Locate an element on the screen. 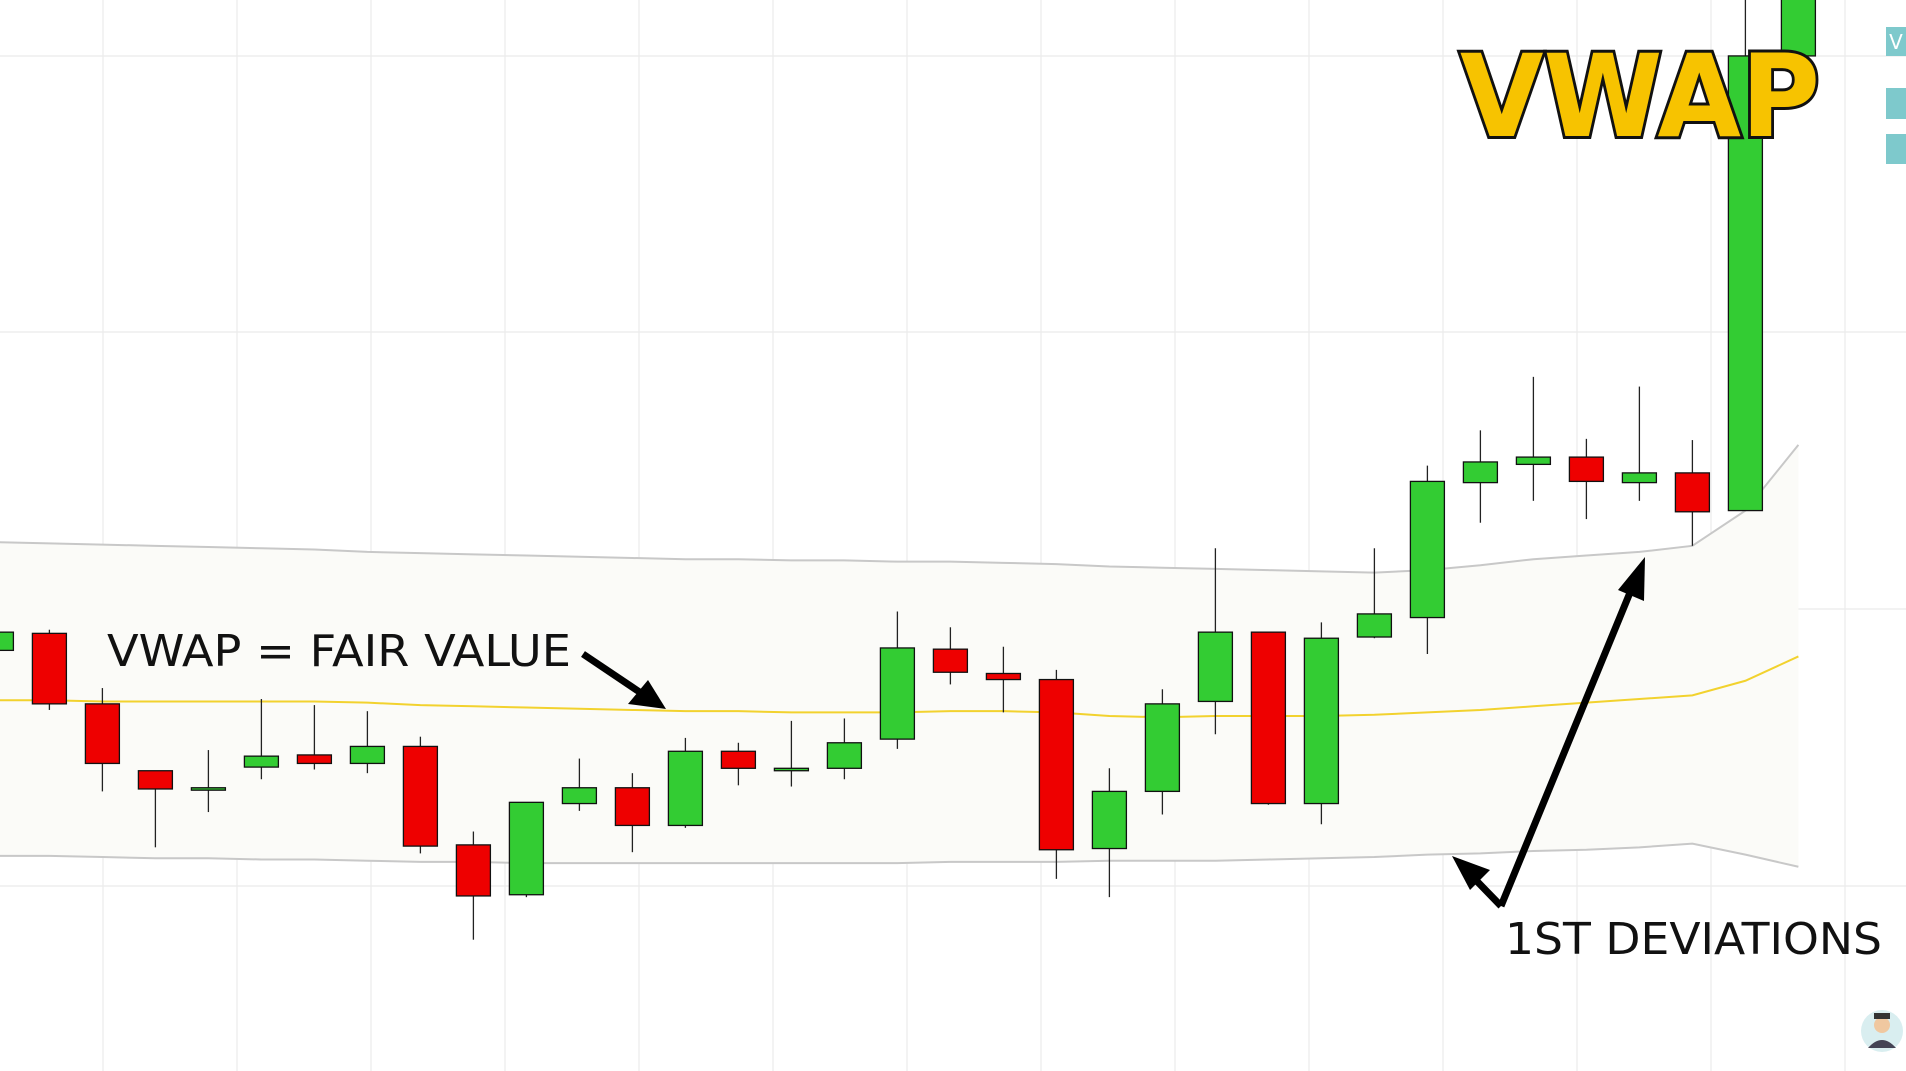 The width and height of the screenshot is (1906, 1071). side-label: V is located at coordinates (1896, 42).